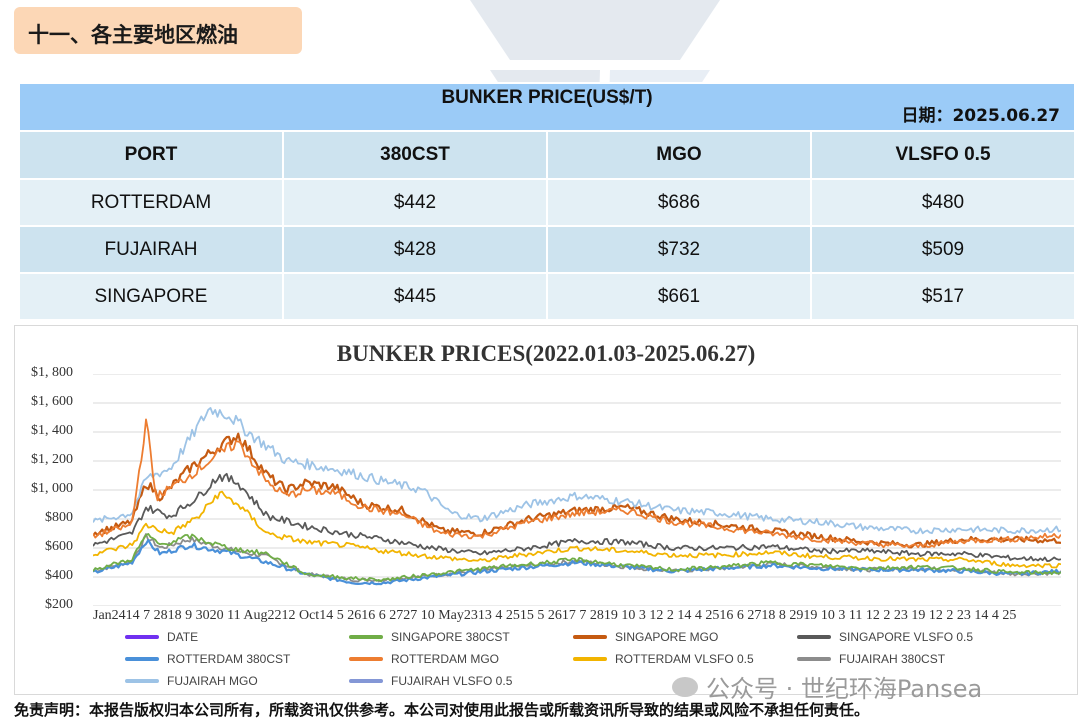 The height and width of the screenshot is (723, 1085). I want to click on legend-label: ROTTERDAM MGO, so click(445, 659).